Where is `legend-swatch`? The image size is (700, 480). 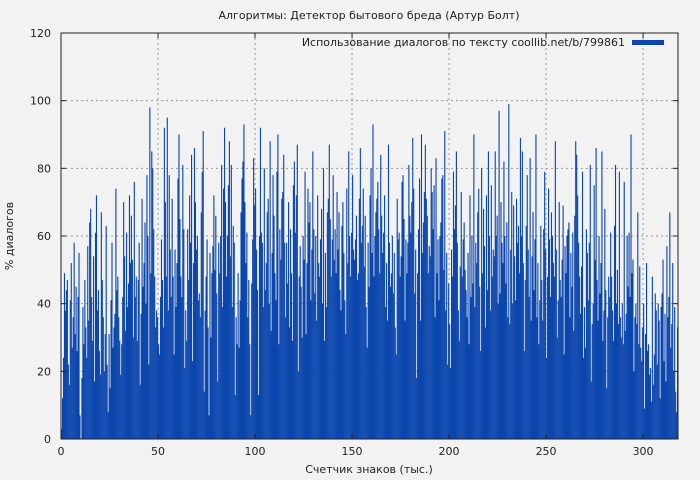
legend-swatch is located at coordinates (648, 42).